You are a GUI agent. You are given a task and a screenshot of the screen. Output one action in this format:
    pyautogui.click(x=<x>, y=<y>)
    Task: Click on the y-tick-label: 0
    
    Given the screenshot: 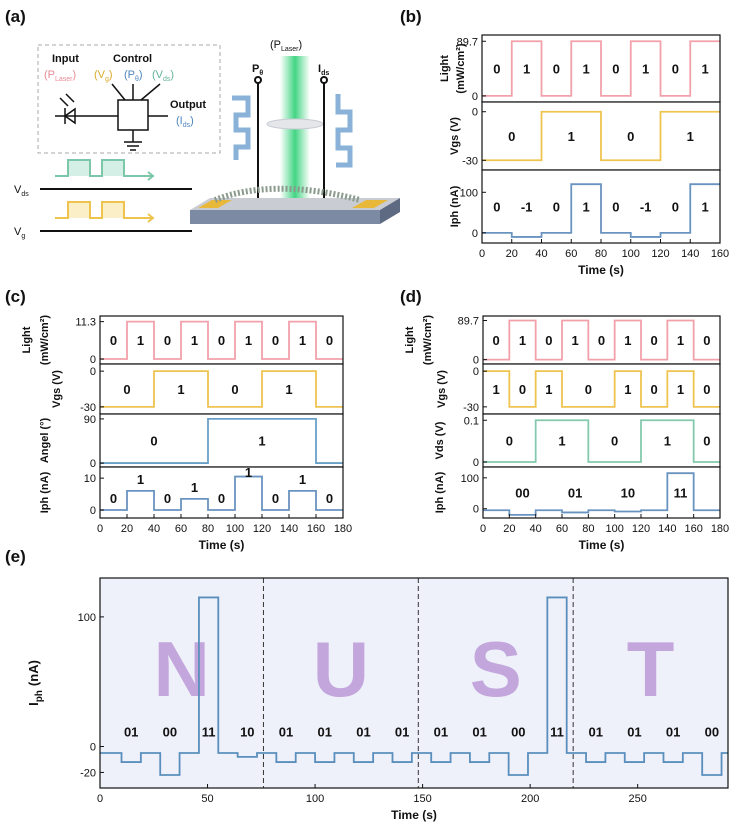 What is the action you would take?
    pyautogui.click(x=476, y=510)
    